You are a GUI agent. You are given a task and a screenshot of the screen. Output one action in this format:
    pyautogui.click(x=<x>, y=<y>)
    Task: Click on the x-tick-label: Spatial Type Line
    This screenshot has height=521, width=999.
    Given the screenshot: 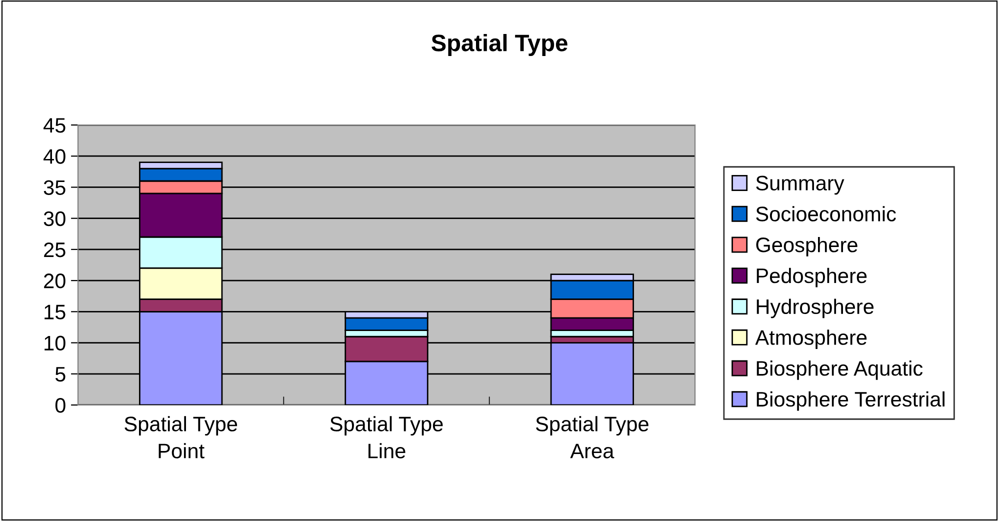 What is the action you would take?
    pyautogui.click(x=386, y=437)
    